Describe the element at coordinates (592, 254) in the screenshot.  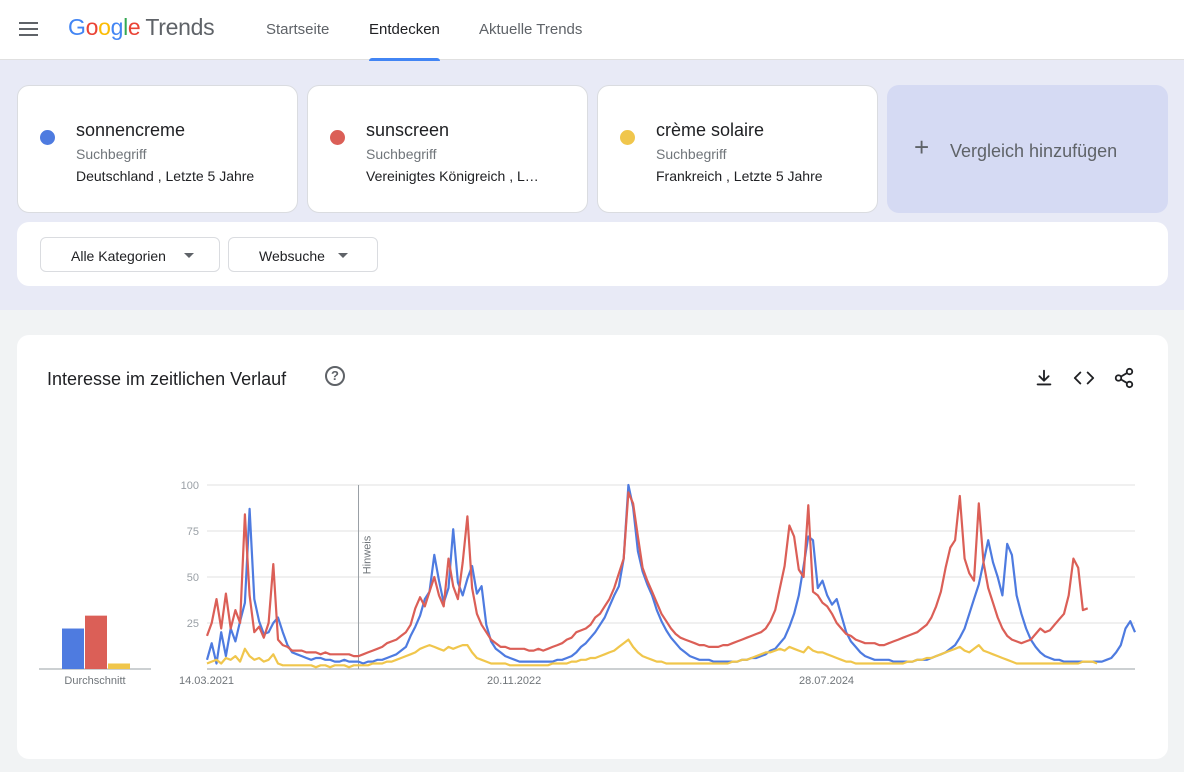
I see `filter-bar: Alle Kategorien Websuche` at that location.